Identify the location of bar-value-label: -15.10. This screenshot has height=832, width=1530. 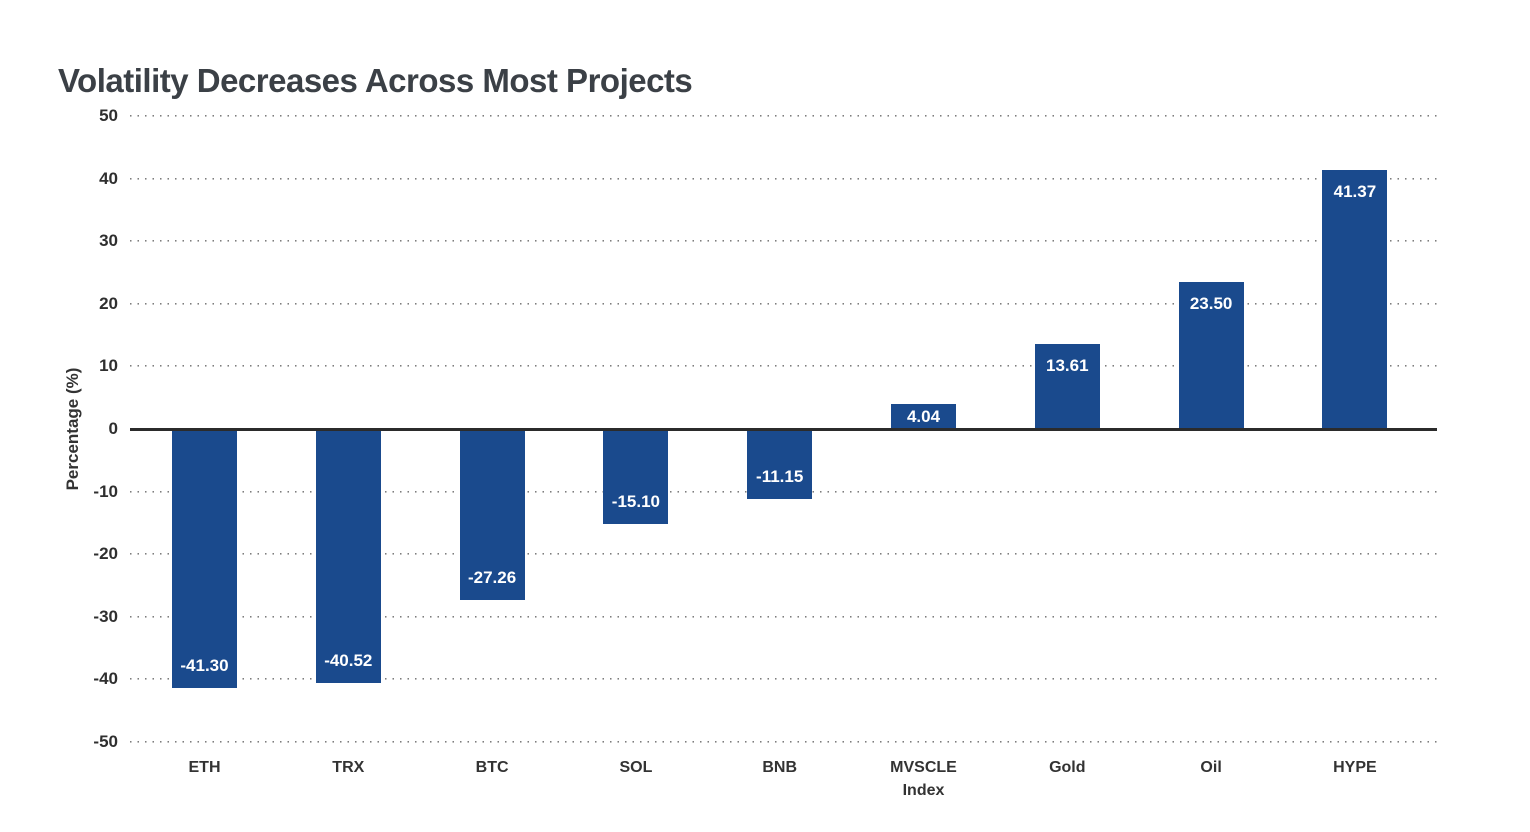
(635, 501).